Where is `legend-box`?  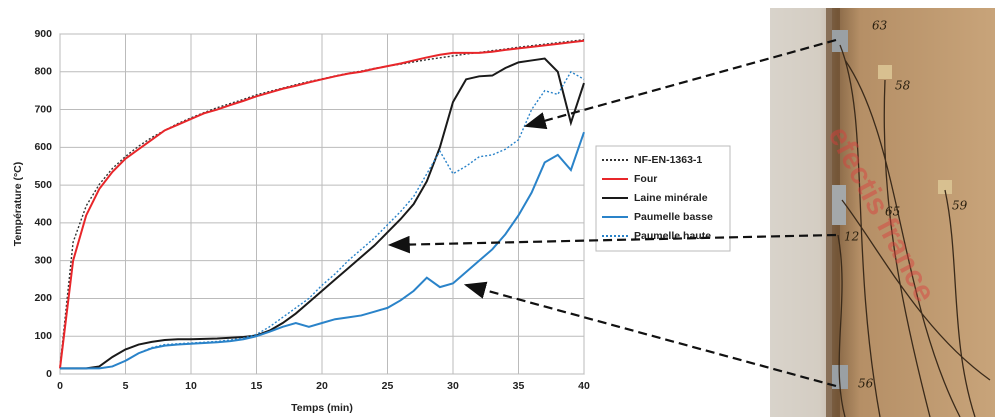 legend-box is located at coordinates (663, 198).